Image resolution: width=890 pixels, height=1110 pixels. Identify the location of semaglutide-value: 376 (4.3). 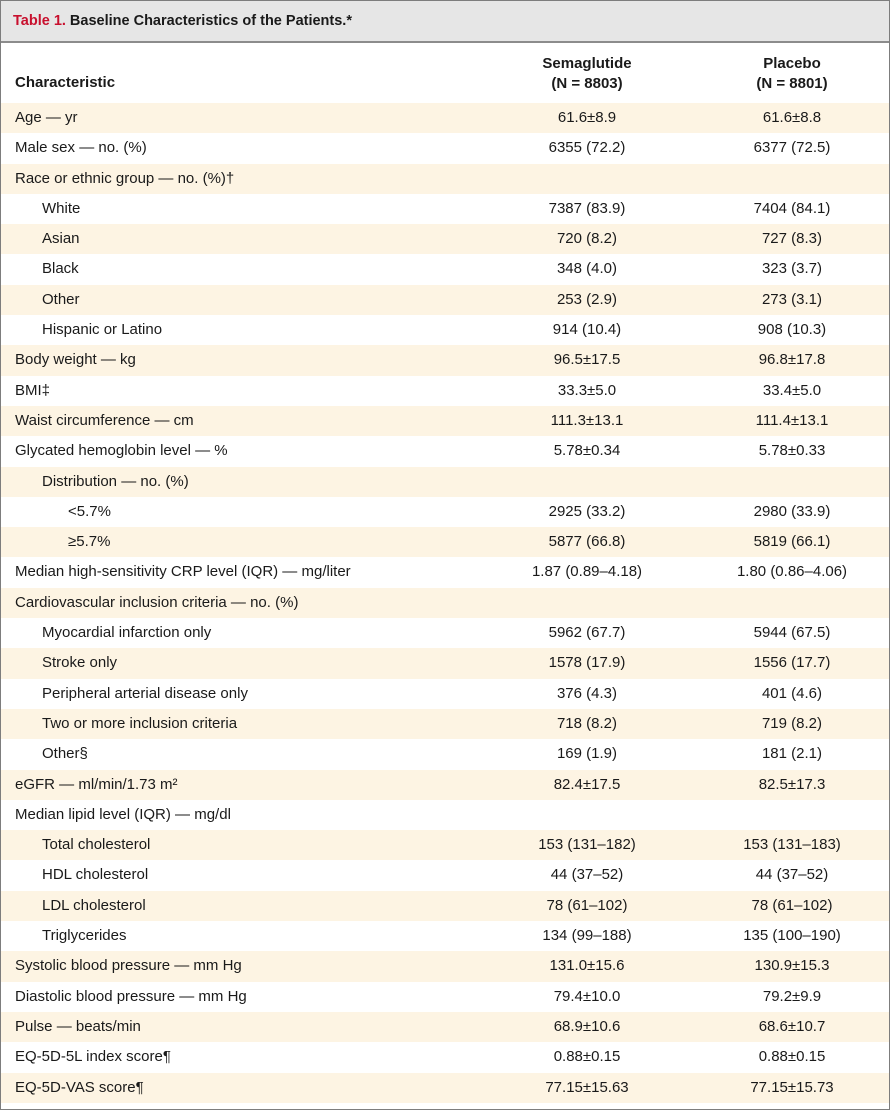
(587, 693).